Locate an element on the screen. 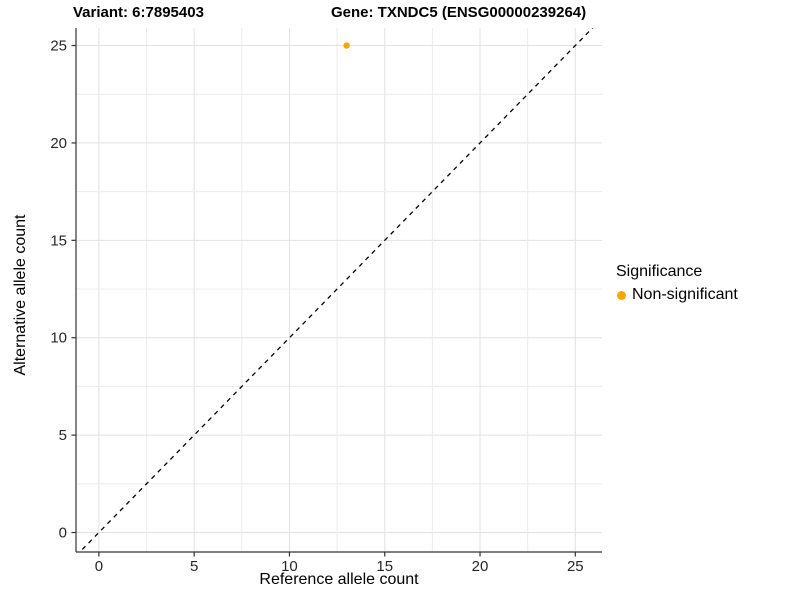  legend: Significance Non-significant is located at coordinates (677, 283).